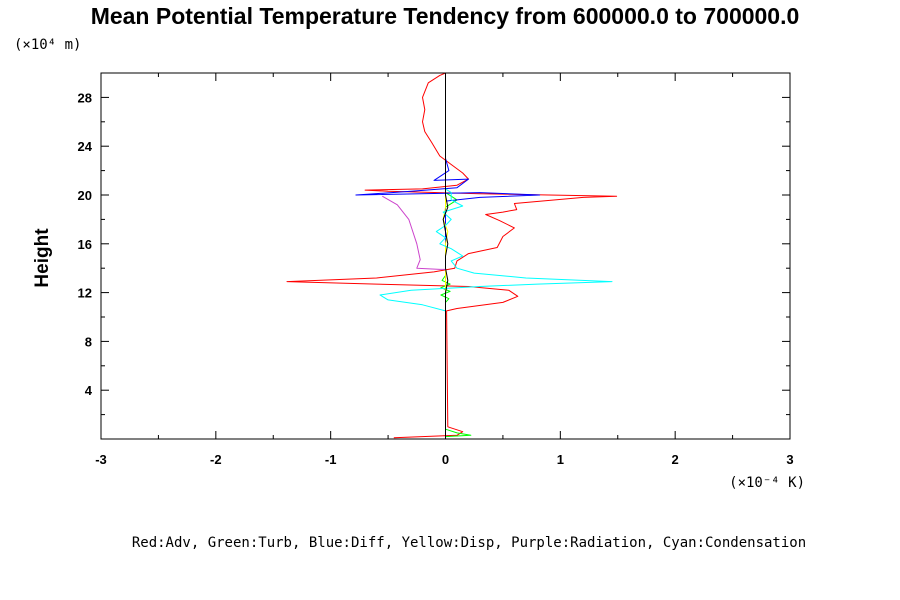 Image resolution: width=900 pixels, height=600 pixels. What do you see at coordinates (85, 97) in the screenshot?
I see `y-tick-label: 28` at bounding box center [85, 97].